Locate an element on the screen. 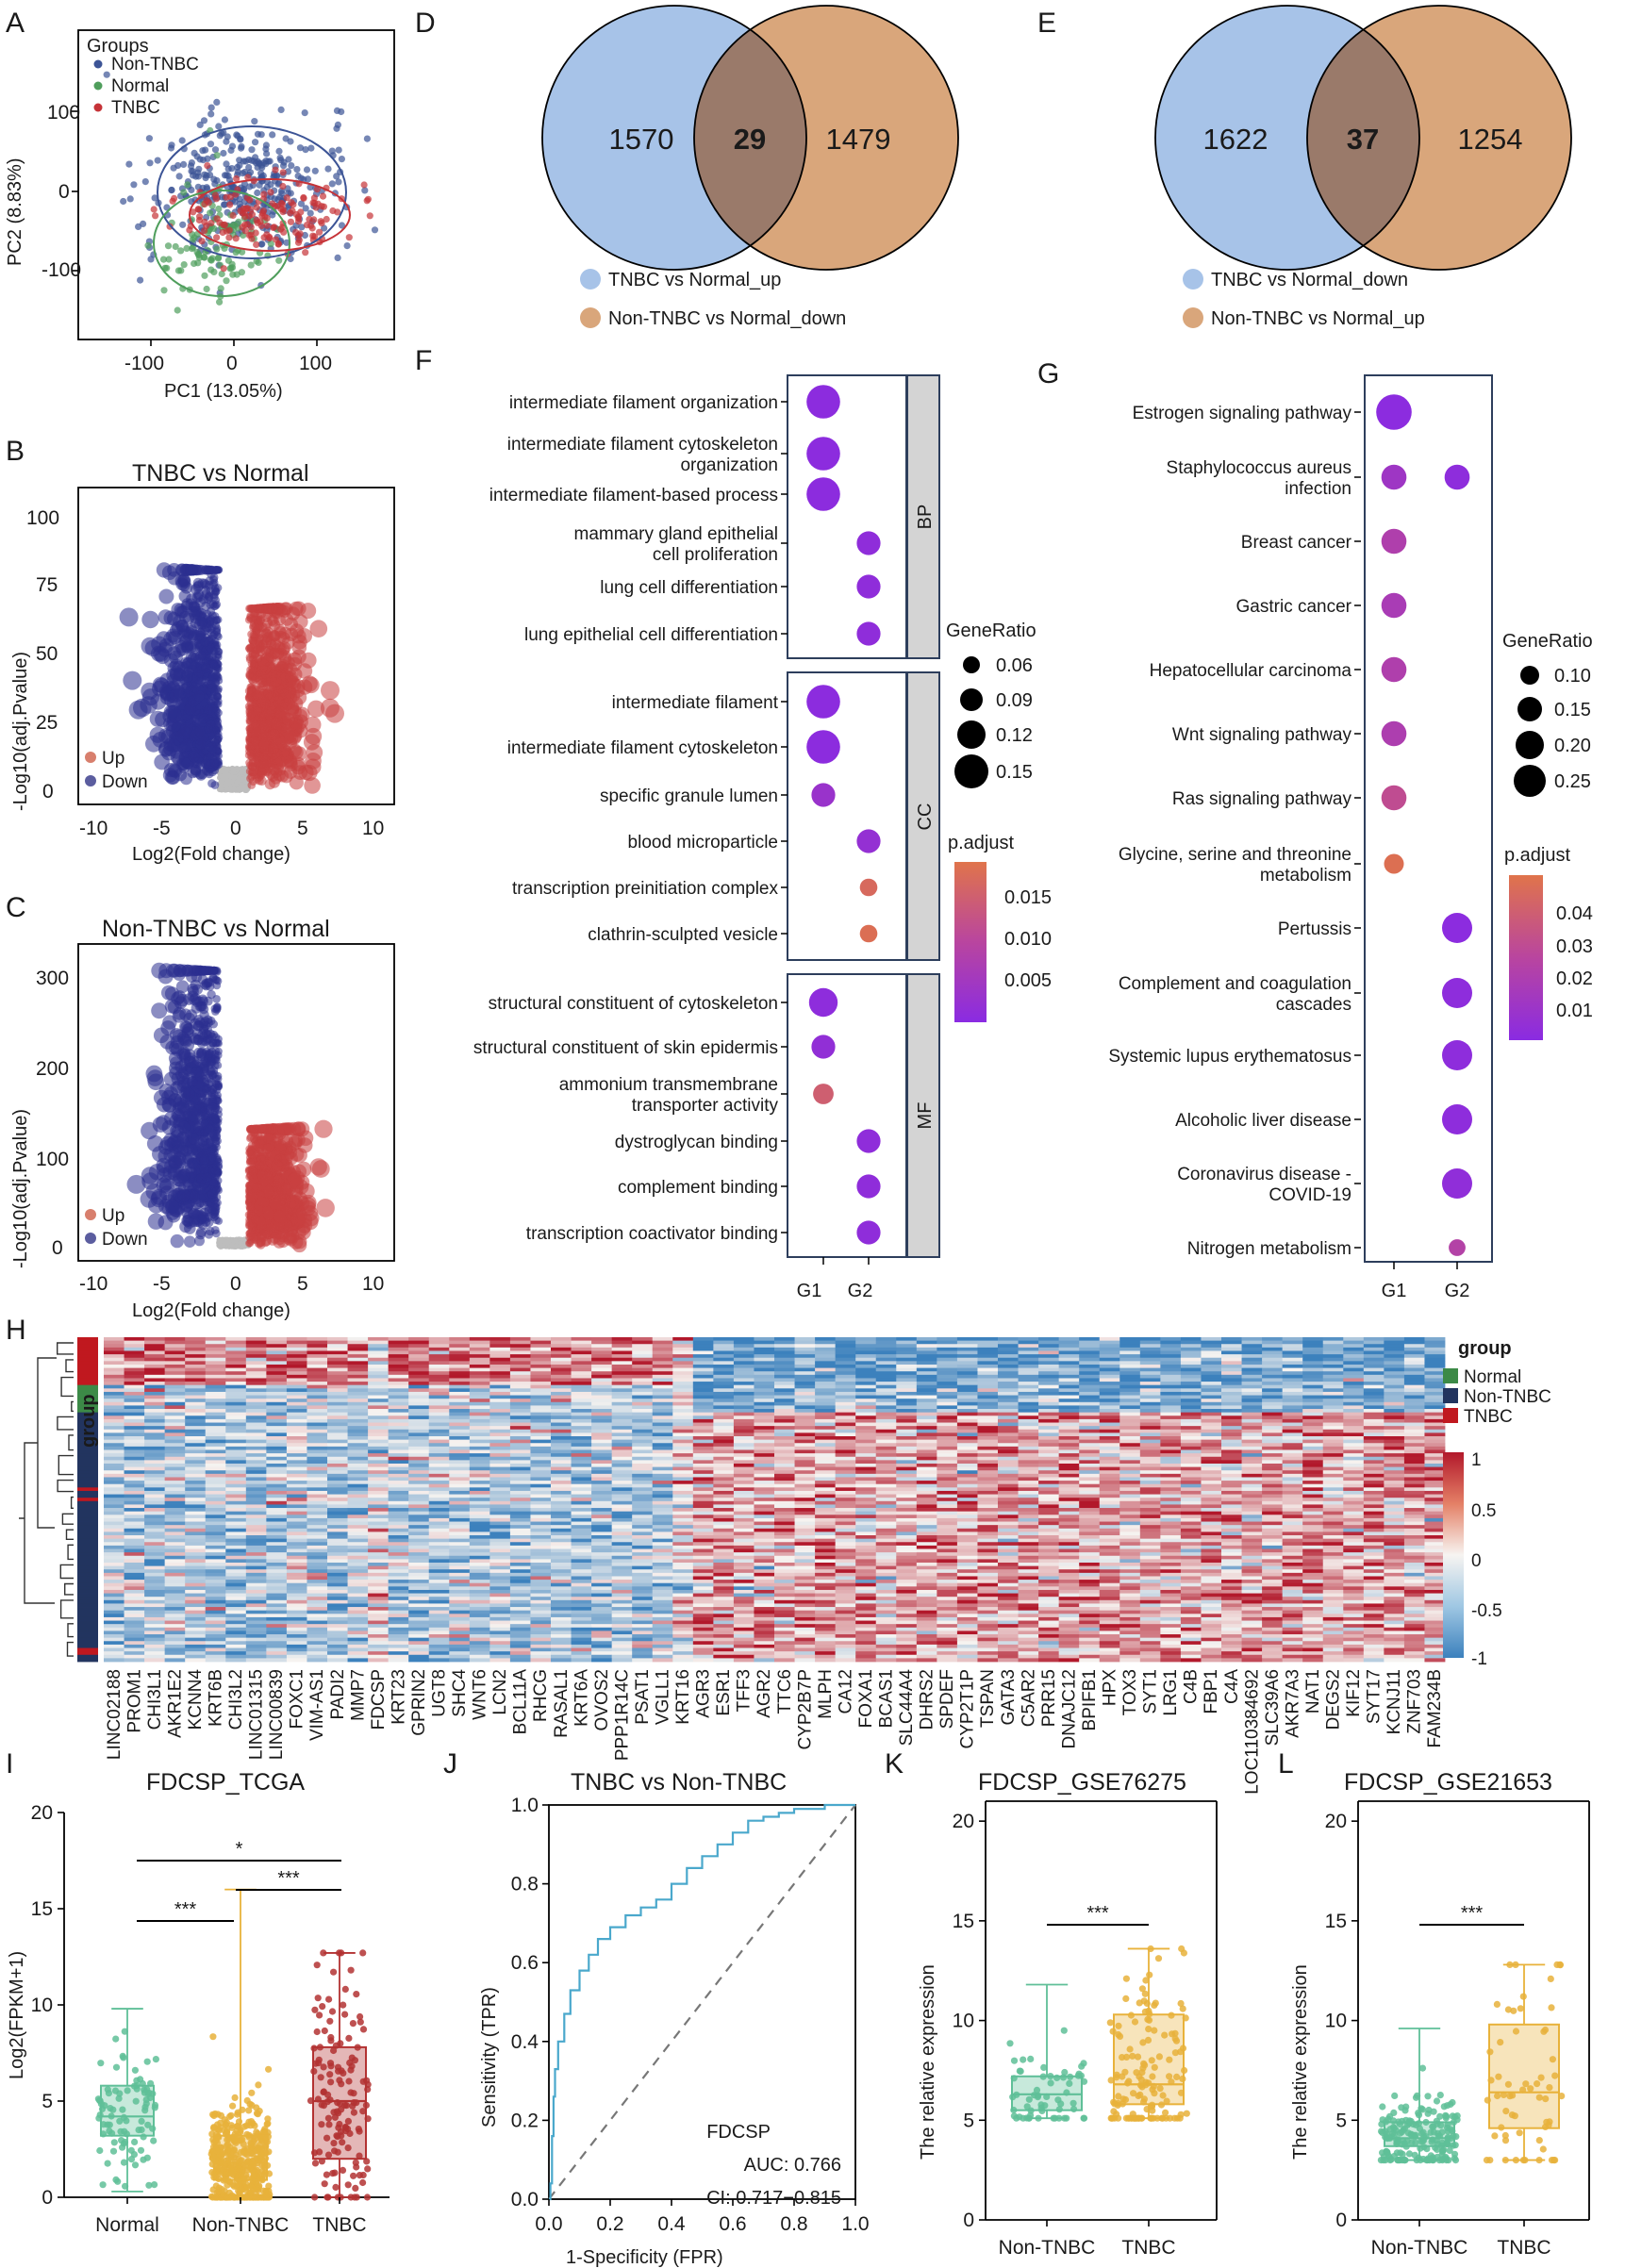 Image resolution: width=1625 pixels, height=2268 pixels. volcano-c-legend-up: Up is located at coordinates (113, 1216).